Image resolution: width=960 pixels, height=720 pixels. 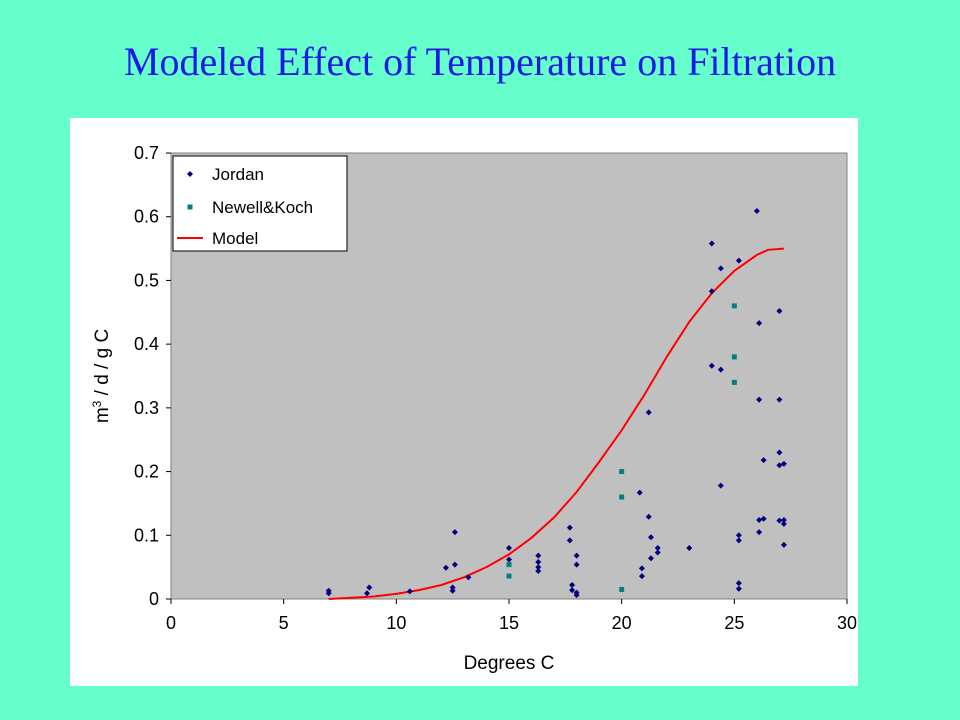 What do you see at coordinates (190, 174) in the screenshot?
I see `legend-marker-jordan` at bounding box center [190, 174].